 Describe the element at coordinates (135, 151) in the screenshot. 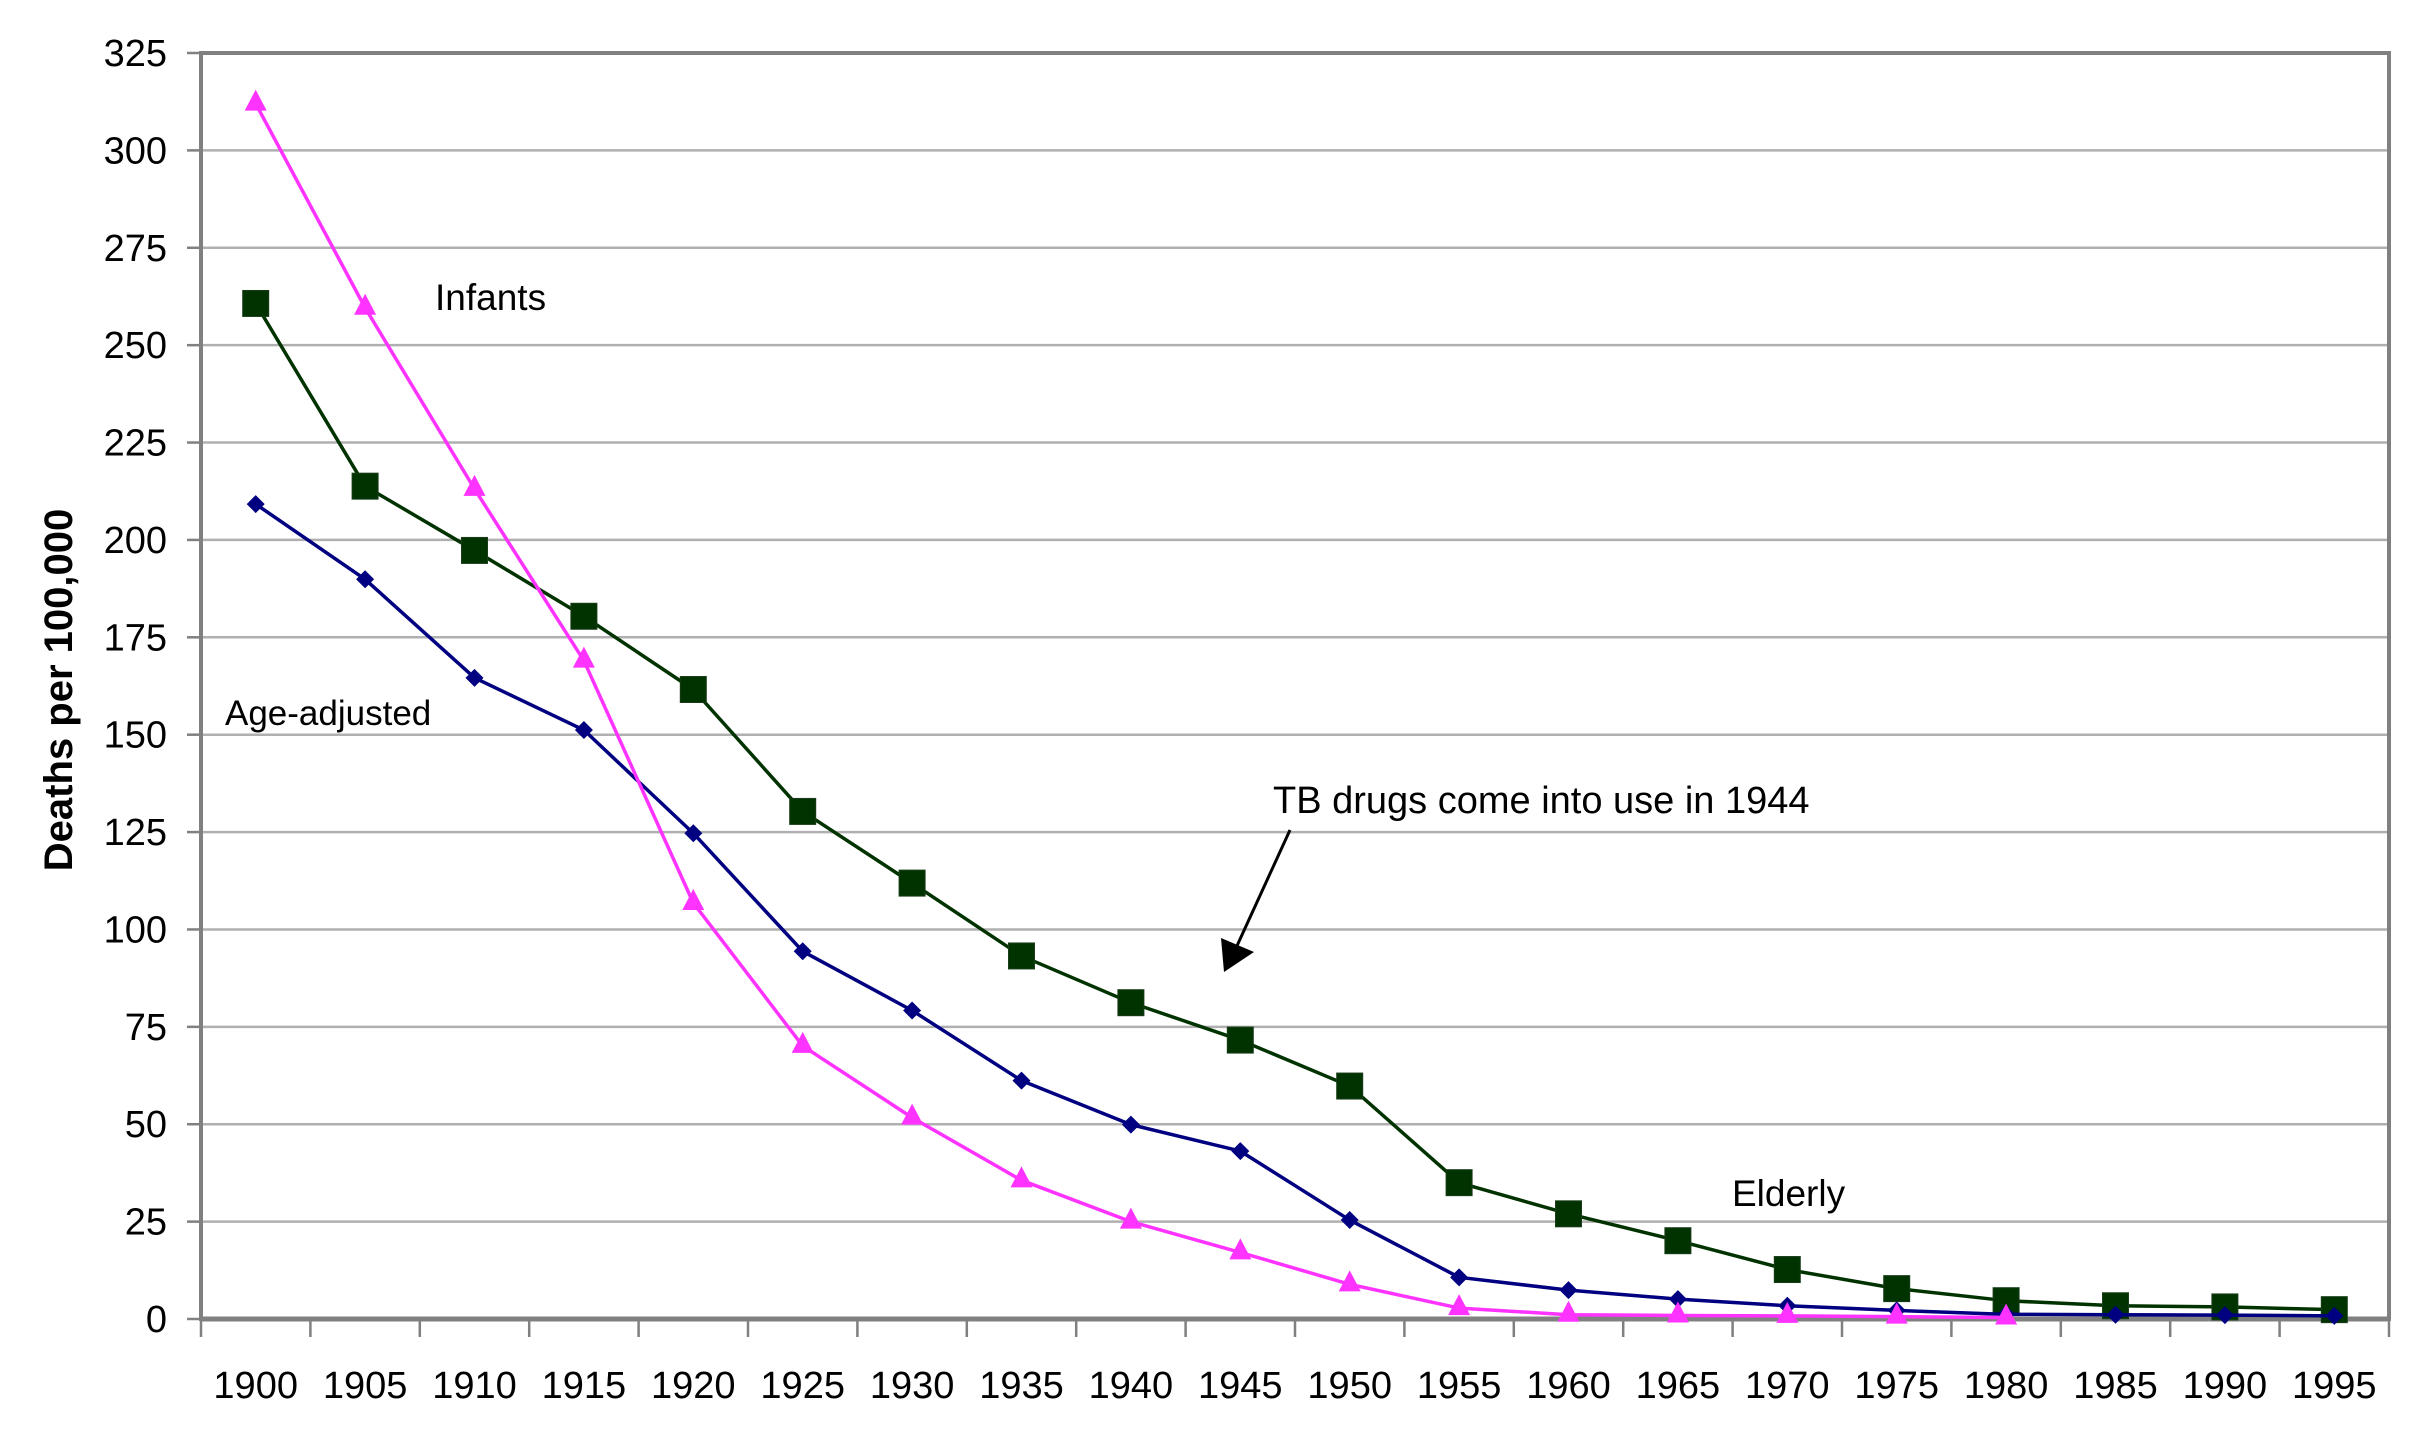

I see `y-tick-label: 300` at that location.